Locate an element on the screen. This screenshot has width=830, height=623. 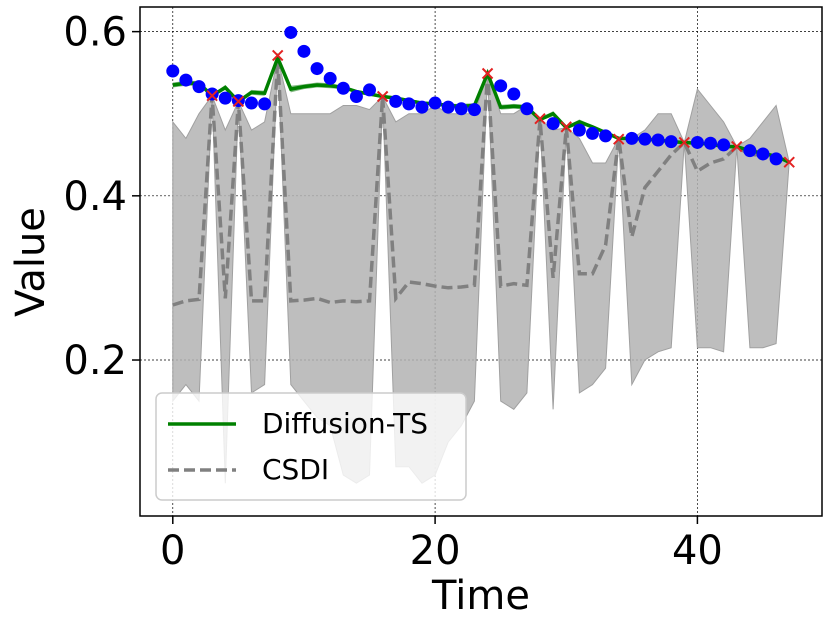
y-tick-label-0: 0.2 is located at coordinates (95, 361).